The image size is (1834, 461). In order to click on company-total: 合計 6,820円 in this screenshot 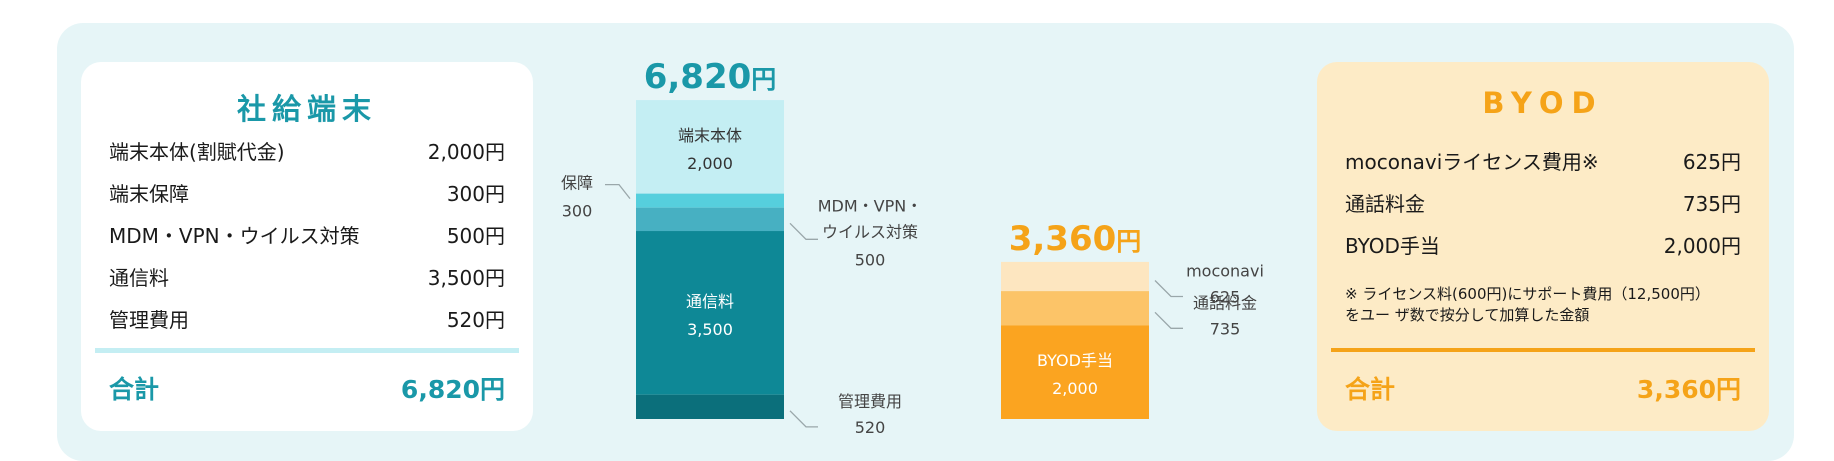, I will do `click(307, 386)`.